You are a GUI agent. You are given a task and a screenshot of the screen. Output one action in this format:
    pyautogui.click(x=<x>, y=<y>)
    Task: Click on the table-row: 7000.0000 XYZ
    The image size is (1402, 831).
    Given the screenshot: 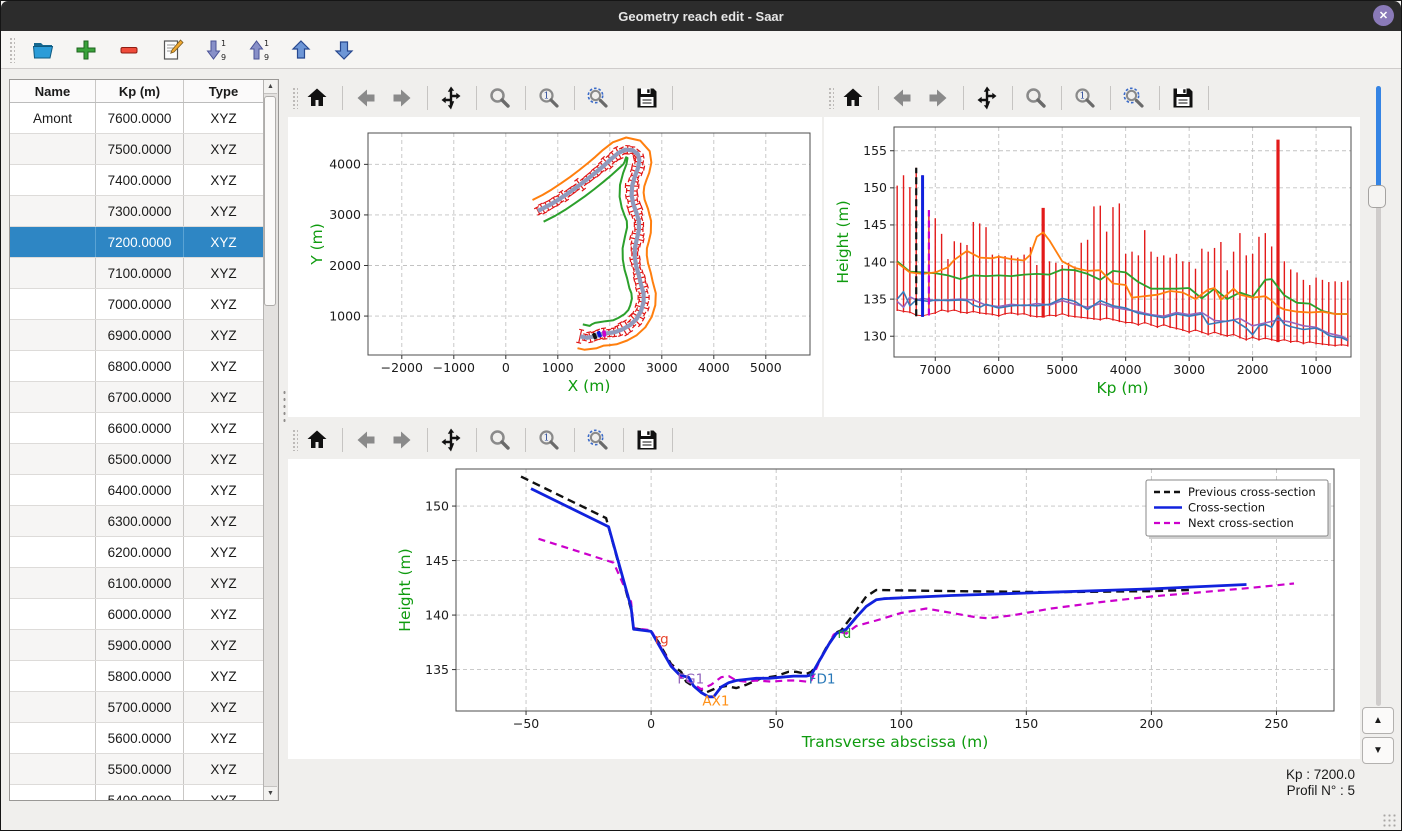 What is the action you would take?
    pyautogui.click(x=136, y=304)
    